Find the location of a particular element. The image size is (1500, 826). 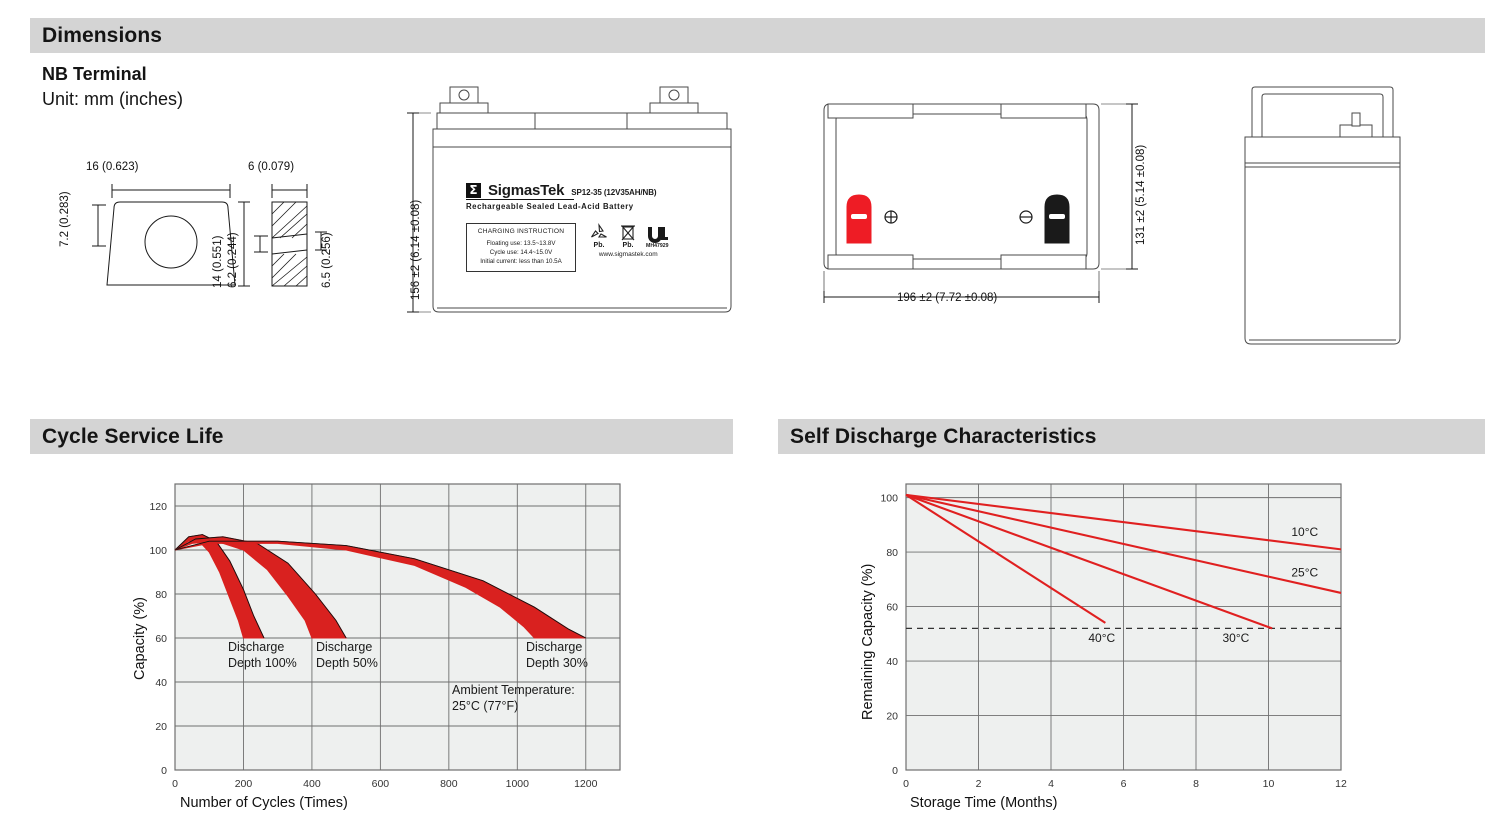

sigma-logo-icon: Σ is located at coordinates (473, 190).